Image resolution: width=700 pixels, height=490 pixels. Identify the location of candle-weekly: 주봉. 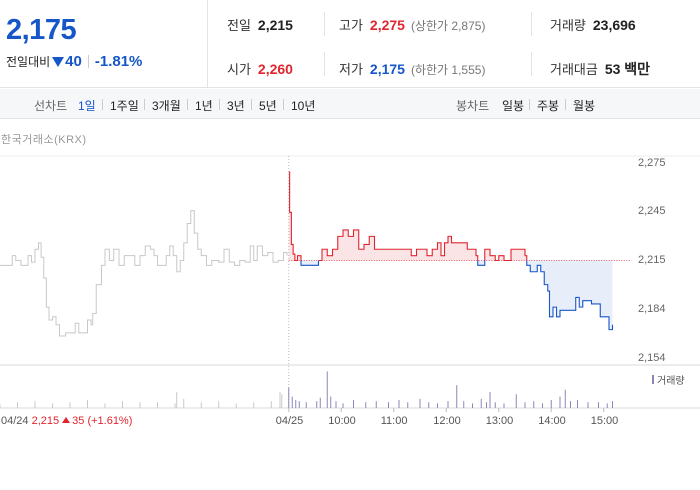
(548, 106).